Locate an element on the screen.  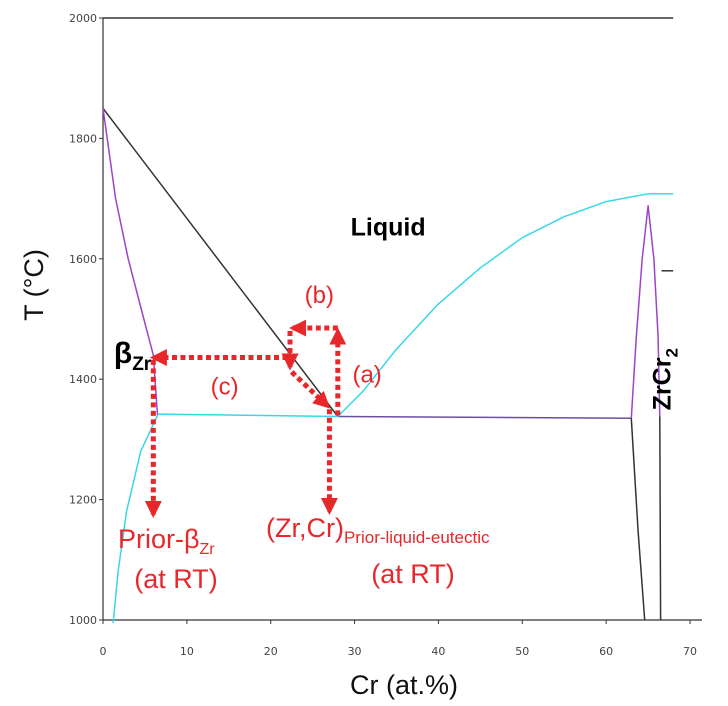
region-beta-zr-label: βZr is located at coordinates (133, 356).